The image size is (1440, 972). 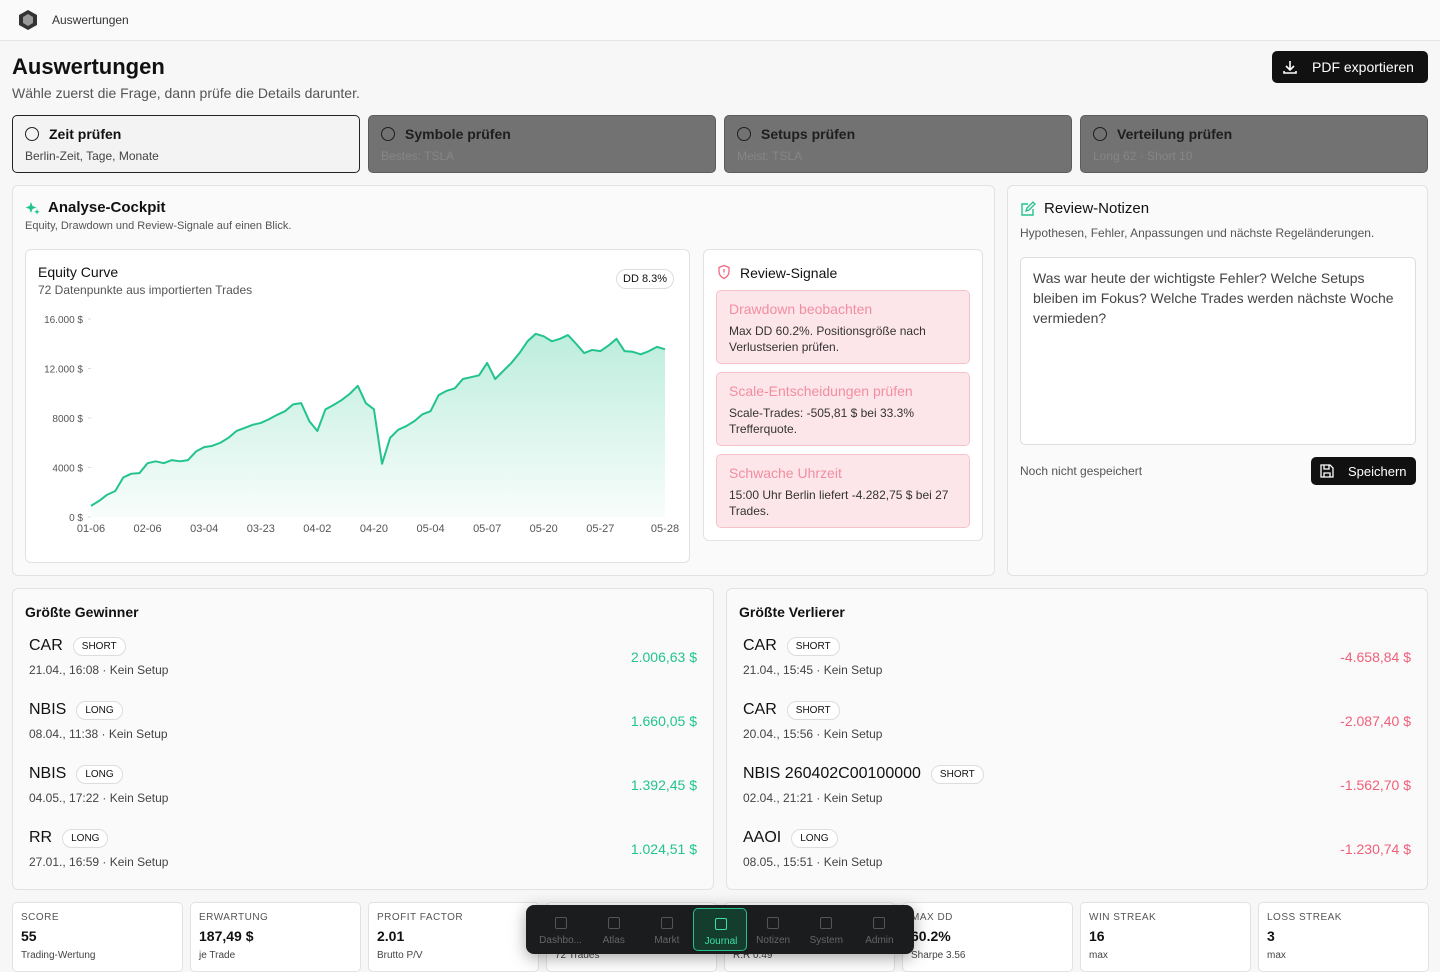 I want to click on nav-label: Admin, so click(x=879, y=940).